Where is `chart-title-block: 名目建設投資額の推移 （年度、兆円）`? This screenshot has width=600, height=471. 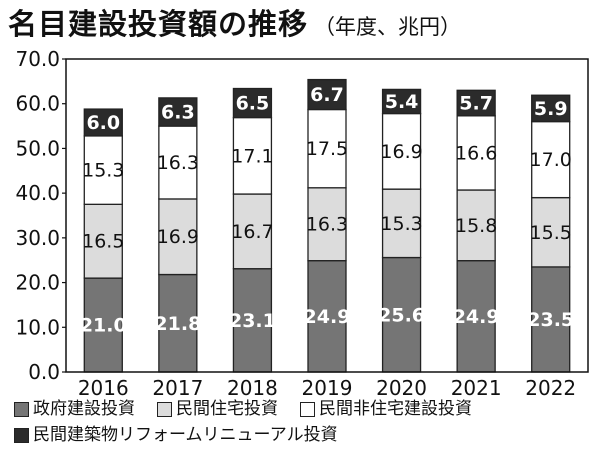
chart-title-block: 名目建設投資額の推移 （年度、兆円） is located at coordinates (234, 24).